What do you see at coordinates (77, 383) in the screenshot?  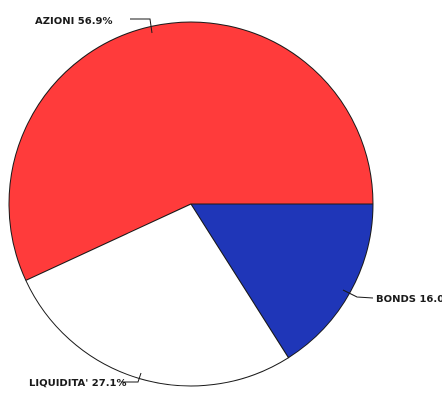 I see `slice-label-liquidita: LIQUIDITA' 27.1%` at bounding box center [77, 383].